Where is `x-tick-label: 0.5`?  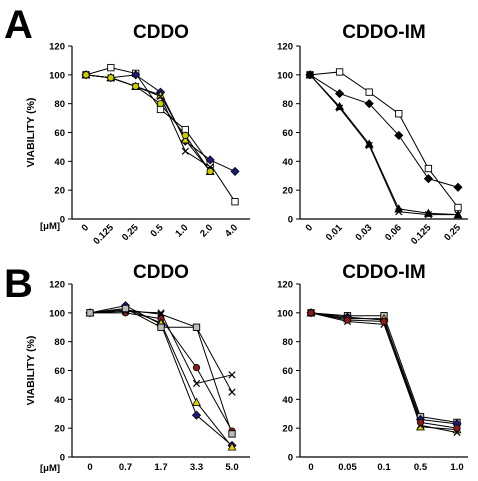 x-tick-label: 0.5 is located at coordinates (157, 231).